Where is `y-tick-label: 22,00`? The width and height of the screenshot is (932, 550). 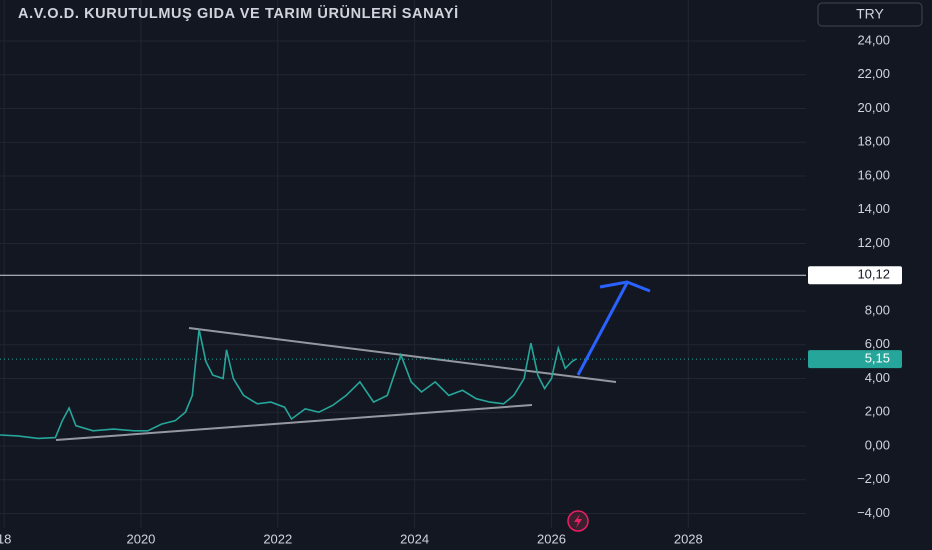 y-tick-label: 22,00 is located at coordinates (873, 73).